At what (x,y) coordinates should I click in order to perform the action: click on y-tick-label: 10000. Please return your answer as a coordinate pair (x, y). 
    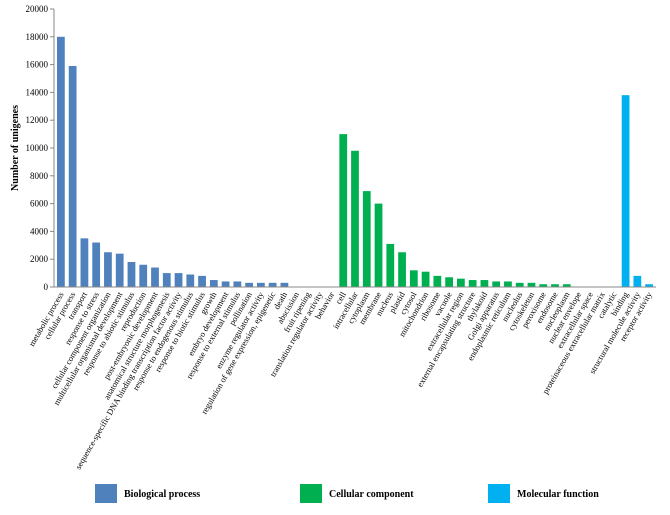
    Looking at the image, I should click on (37, 148).